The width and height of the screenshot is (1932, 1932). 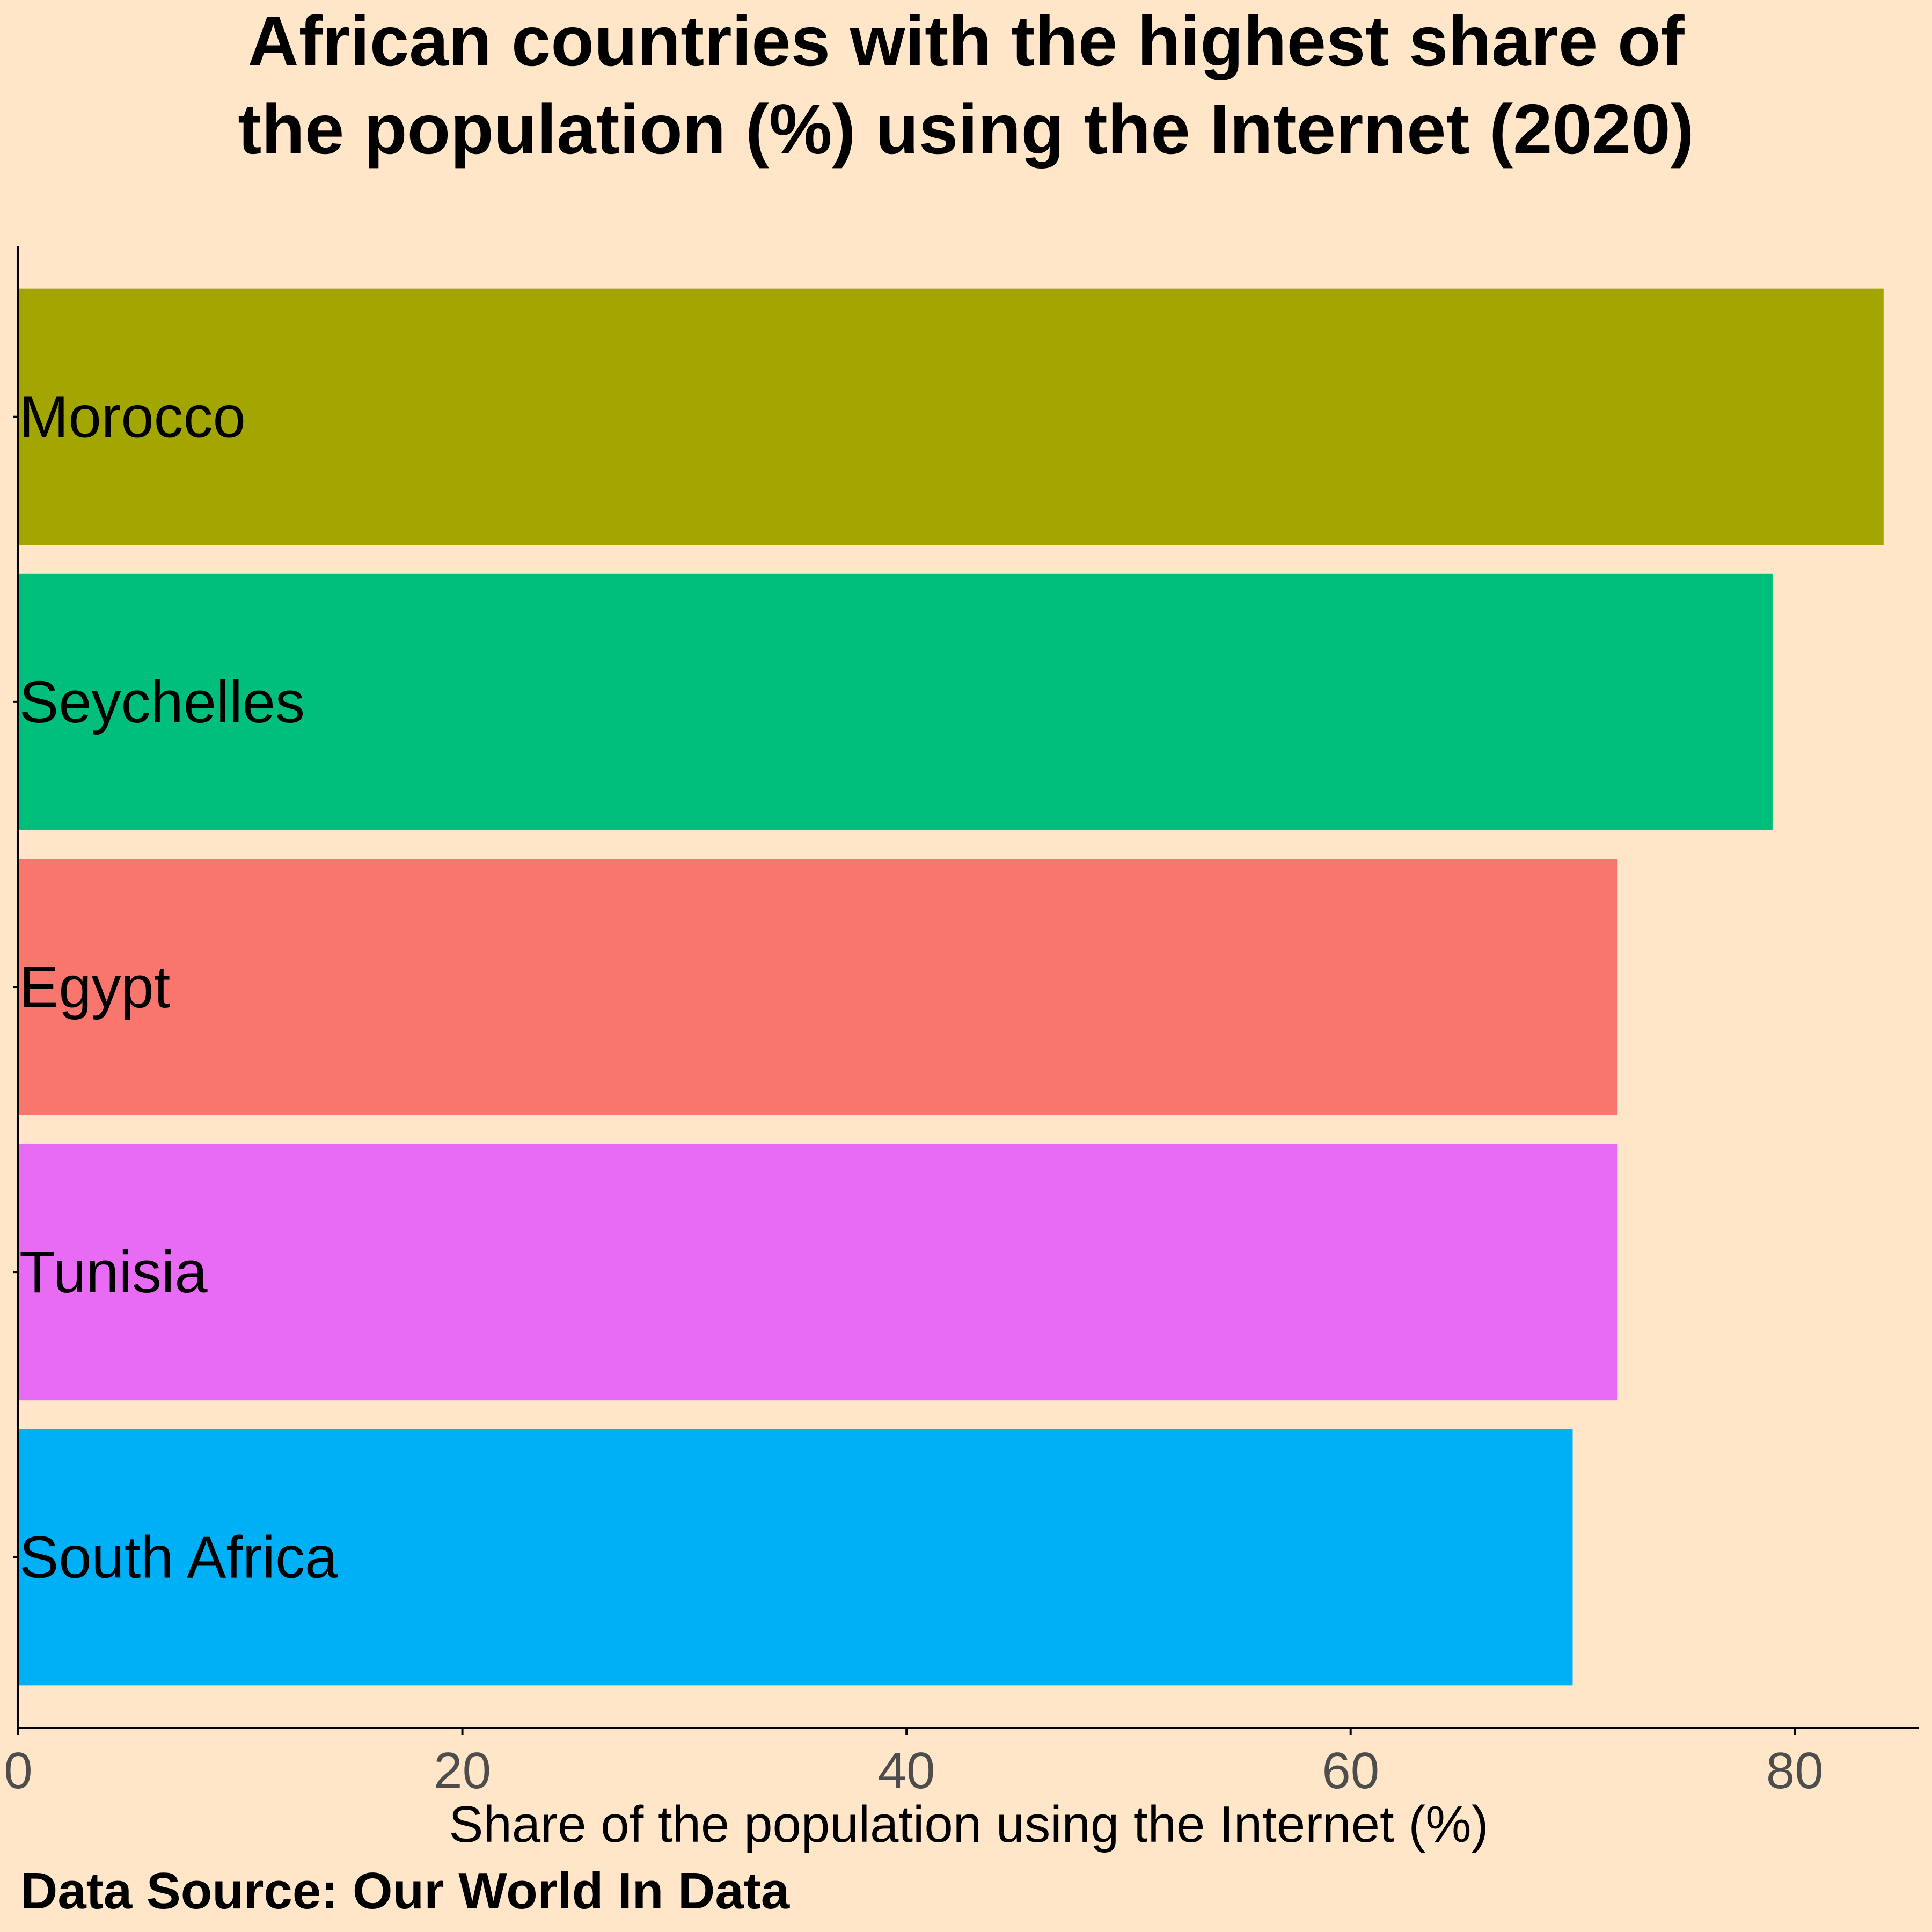 What do you see at coordinates (18, 1770) in the screenshot?
I see `x-tick-label: 0` at bounding box center [18, 1770].